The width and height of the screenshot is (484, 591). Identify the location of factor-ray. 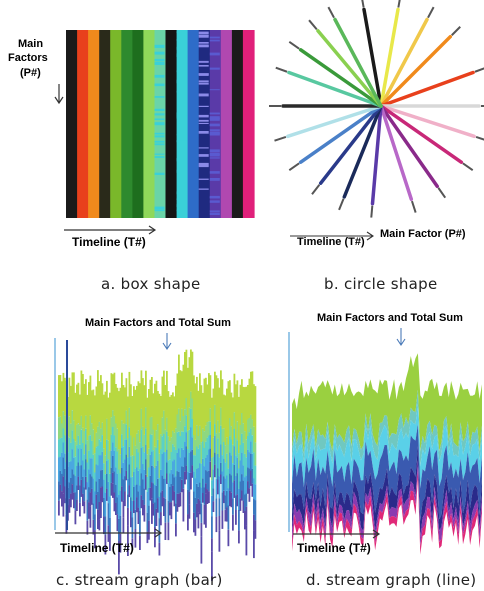
(416, 71).